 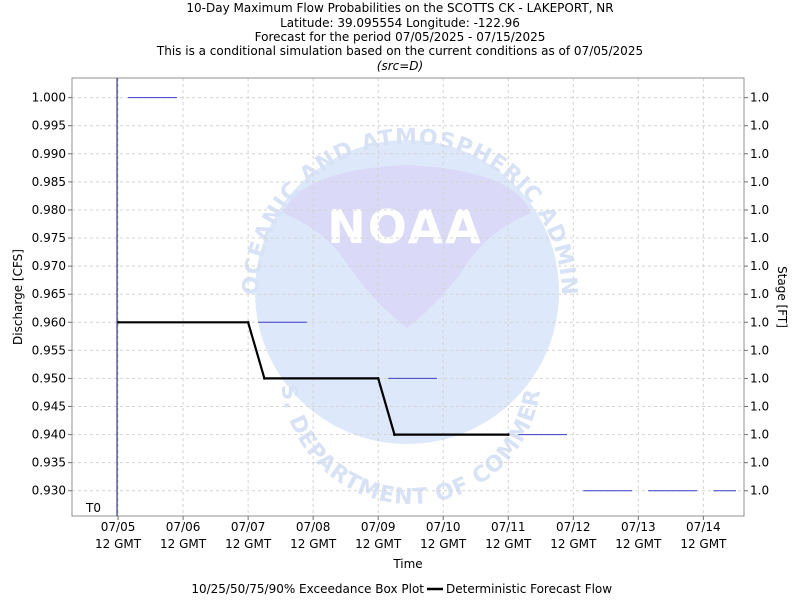 I want to click on x-tick-label-date: 07/10, so click(x=443, y=527).